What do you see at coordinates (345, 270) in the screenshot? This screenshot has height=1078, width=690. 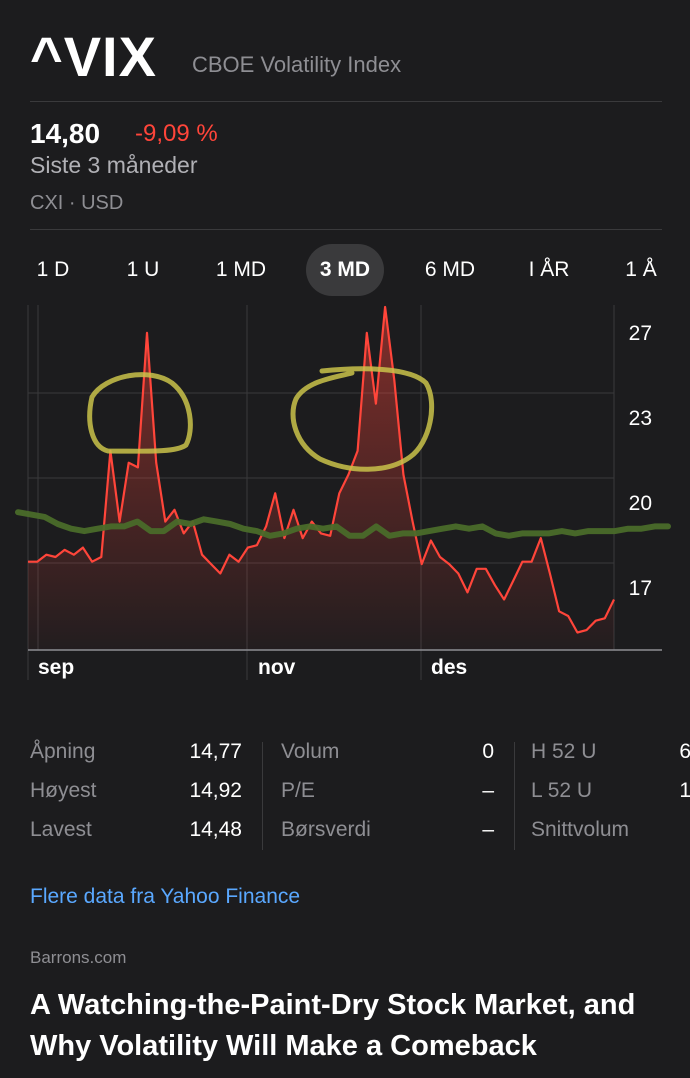 I see `range-tab-3md: 3 MD` at bounding box center [345, 270].